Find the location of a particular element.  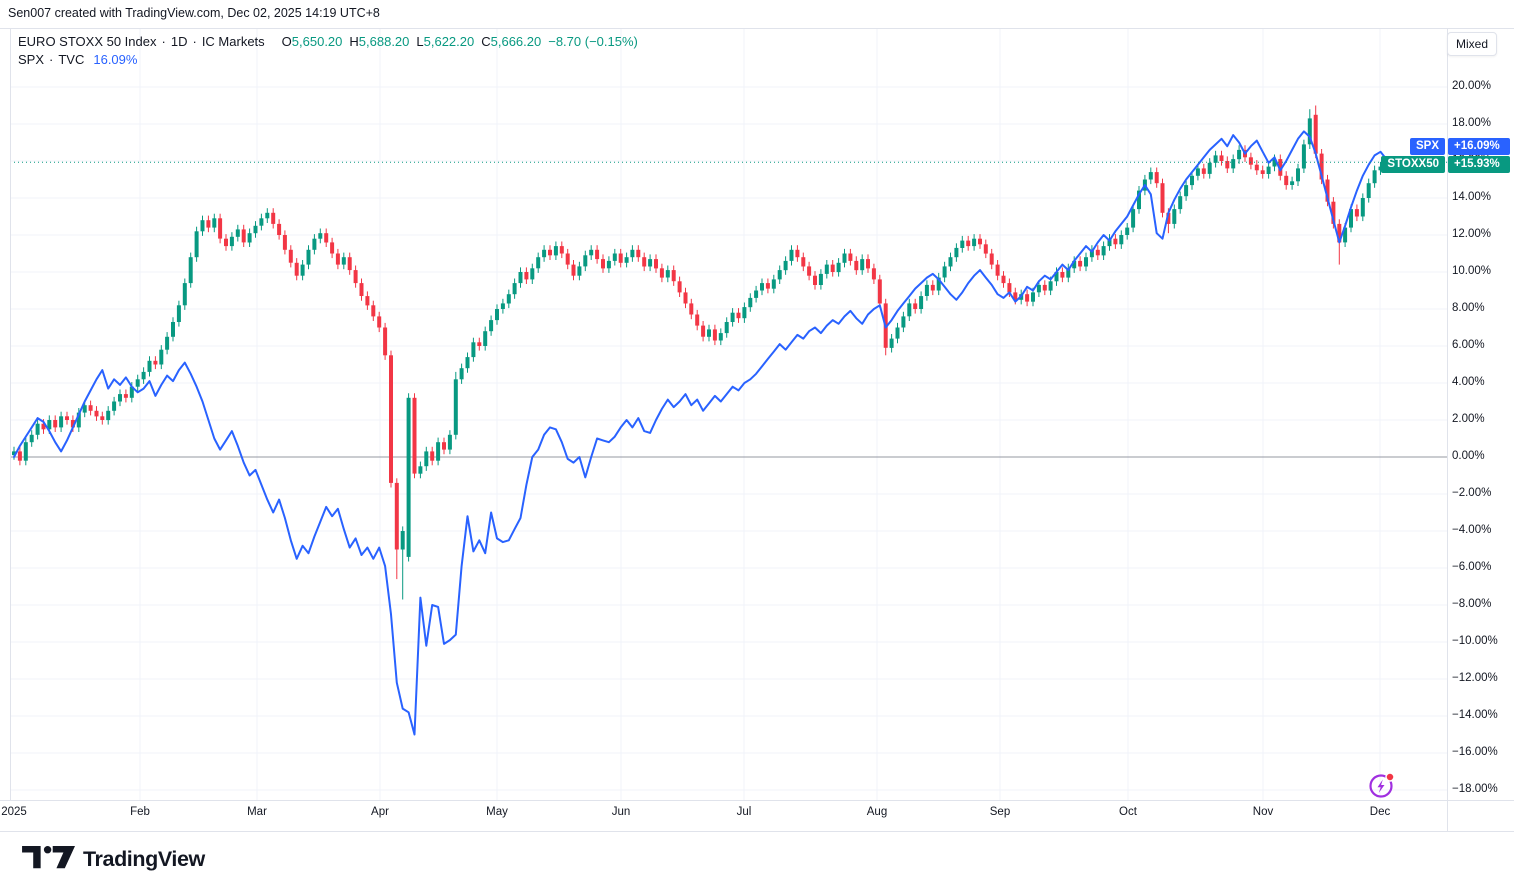

time-axis-label: Oct is located at coordinates (1128, 812).